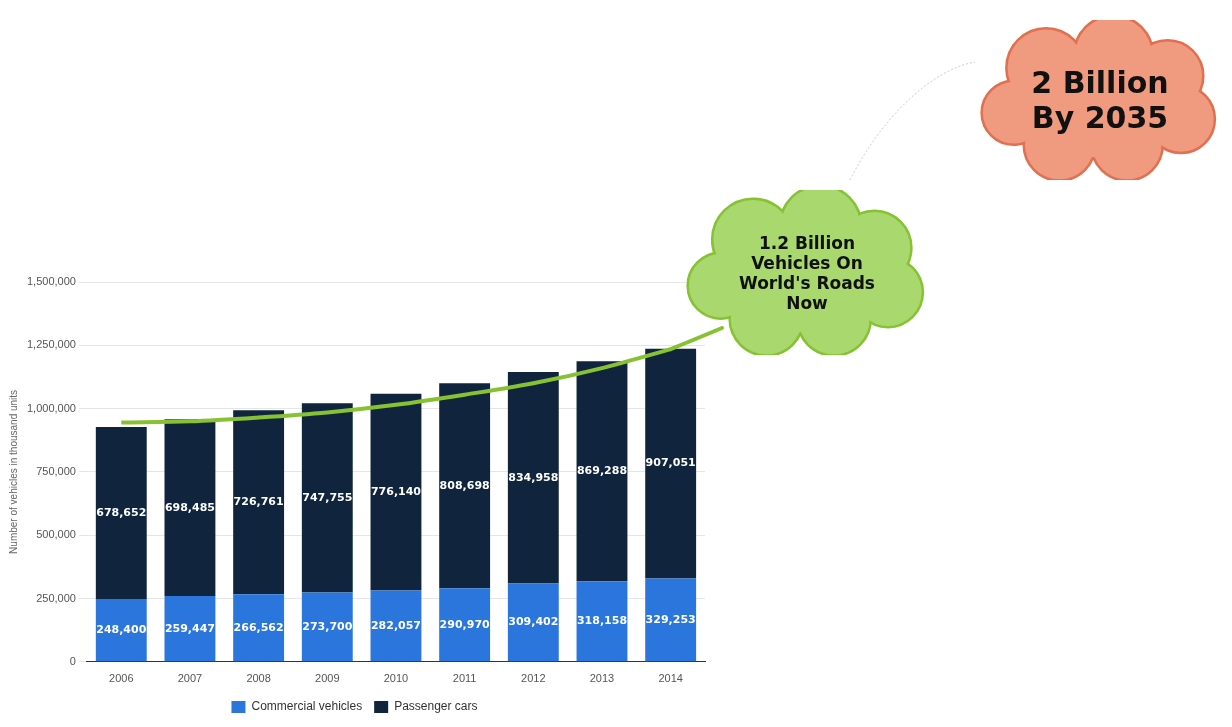 The width and height of the screenshot is (1232, 727). I want to click on x-tick-label: 2011, so click(464, 678).